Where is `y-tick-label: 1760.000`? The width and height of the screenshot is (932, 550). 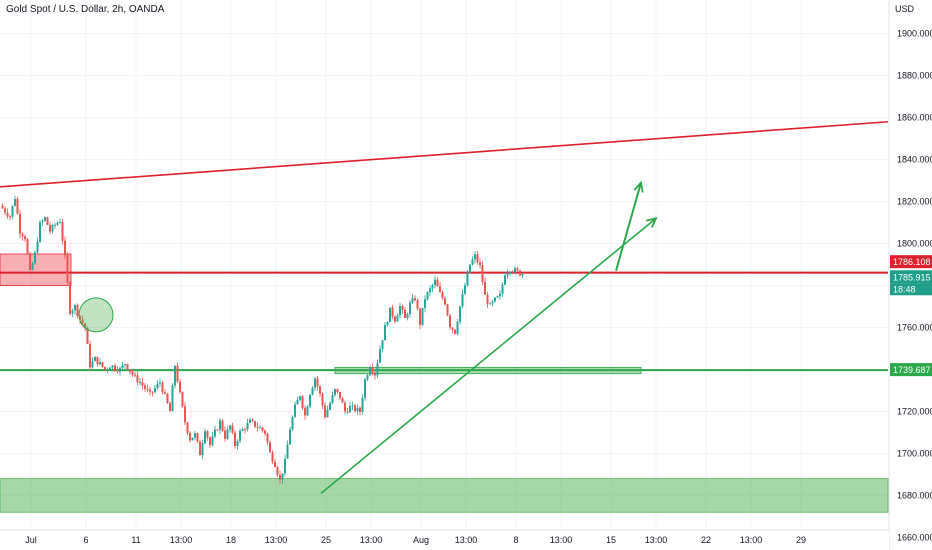
y-tick-label: 1760.000 is located at coordinates (914, 327).